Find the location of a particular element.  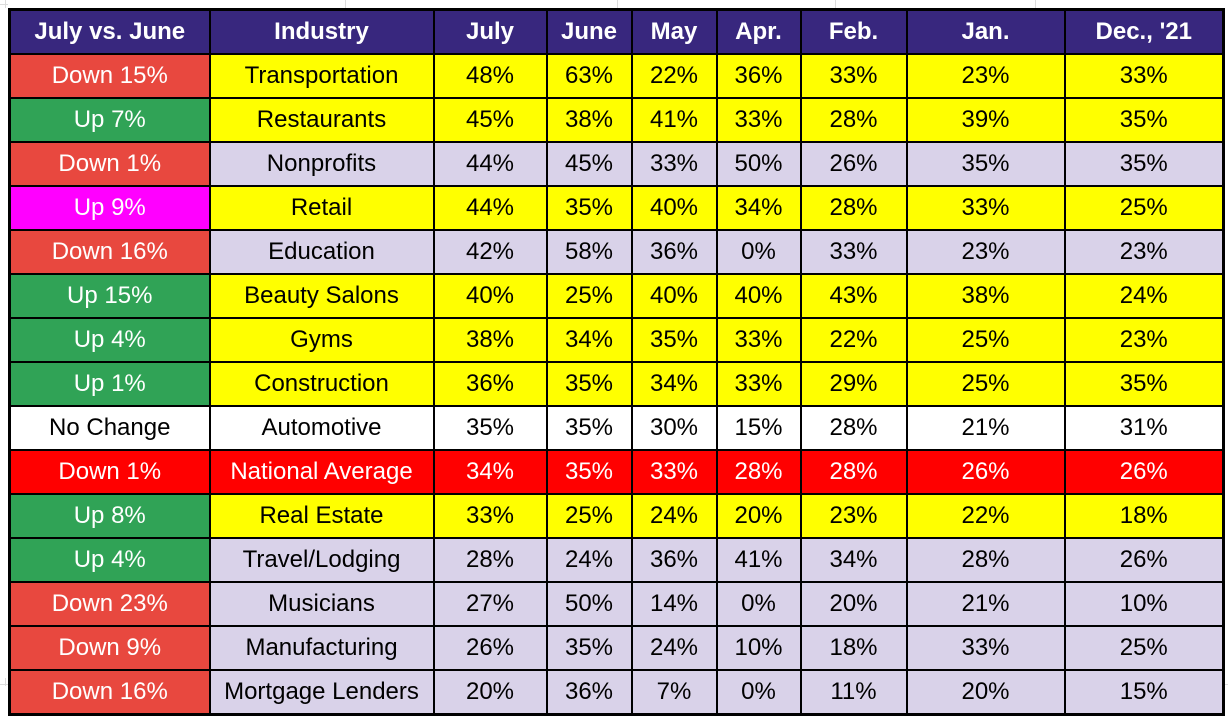

industry-cell: National Average is located at coordinates (321, 472).